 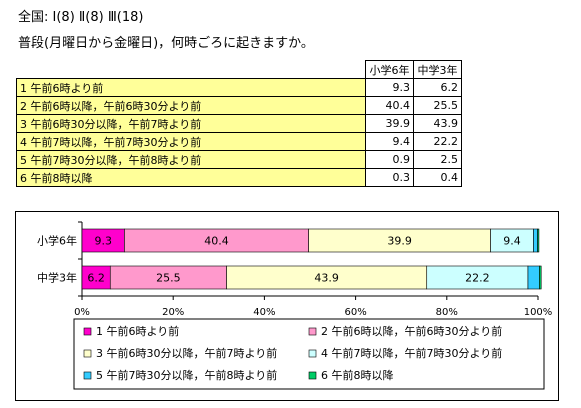 I want to click on row-label: 2 午前6時以降，午前6時30分より前, so click(x=191, y=105).